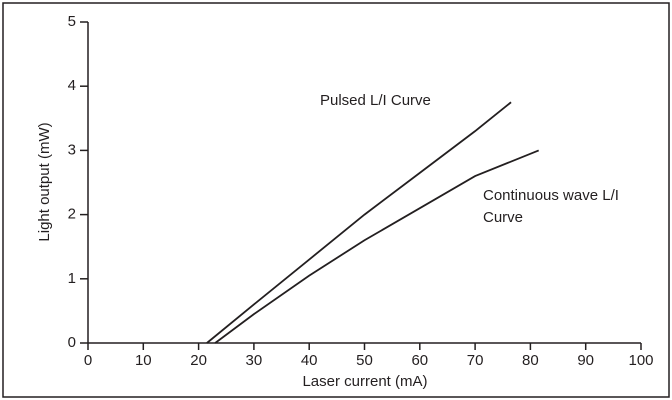 This screenshot has width=672, height=400. Describe the element at coordinates (72, 214) in the screenshot. I see `y-tick-label: 2` at that location.